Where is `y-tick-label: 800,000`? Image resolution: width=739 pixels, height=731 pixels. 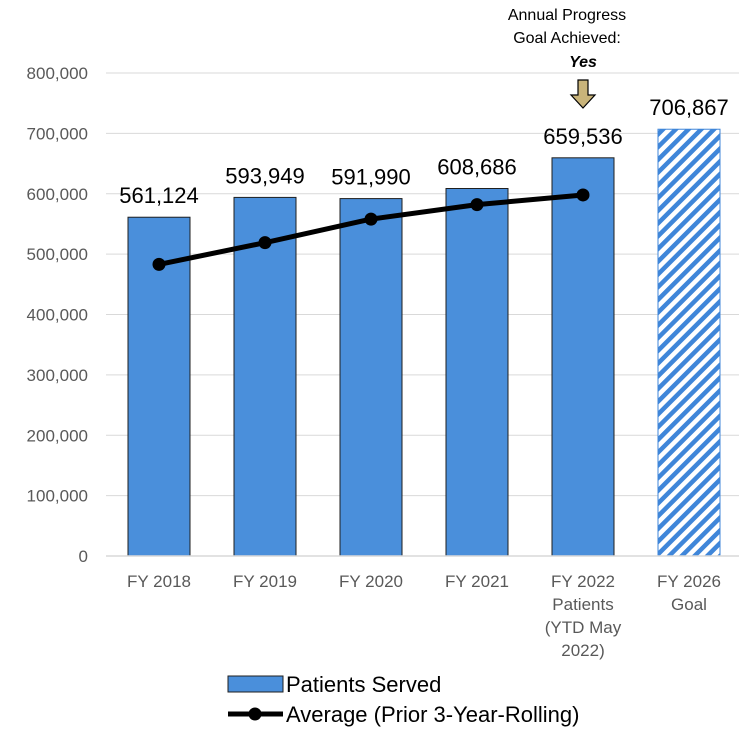
y-tick-label: 800,000 is located at coordinates (57, 73).